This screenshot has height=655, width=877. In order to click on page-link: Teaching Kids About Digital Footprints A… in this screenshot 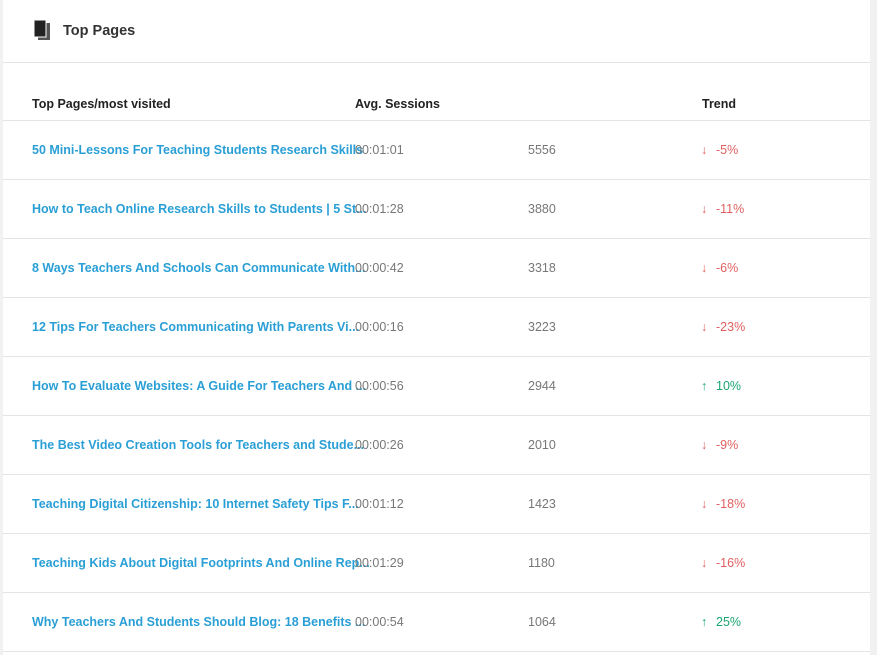, I will do `click(201, 563)`.